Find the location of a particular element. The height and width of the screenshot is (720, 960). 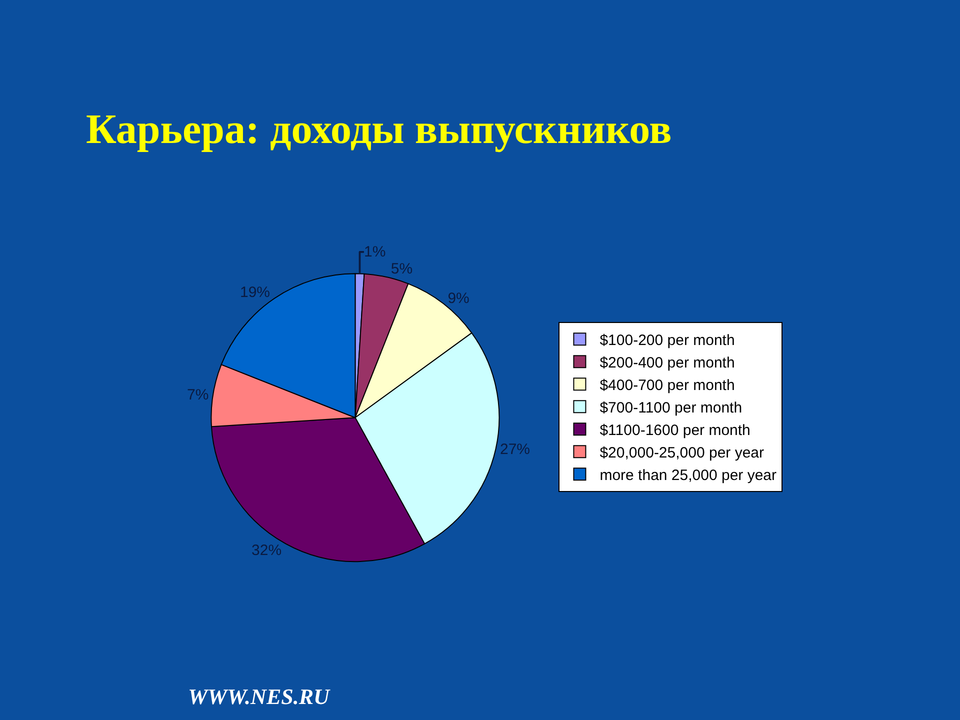

legend-label: $400-700 per month is located at coordinates (667, 385).